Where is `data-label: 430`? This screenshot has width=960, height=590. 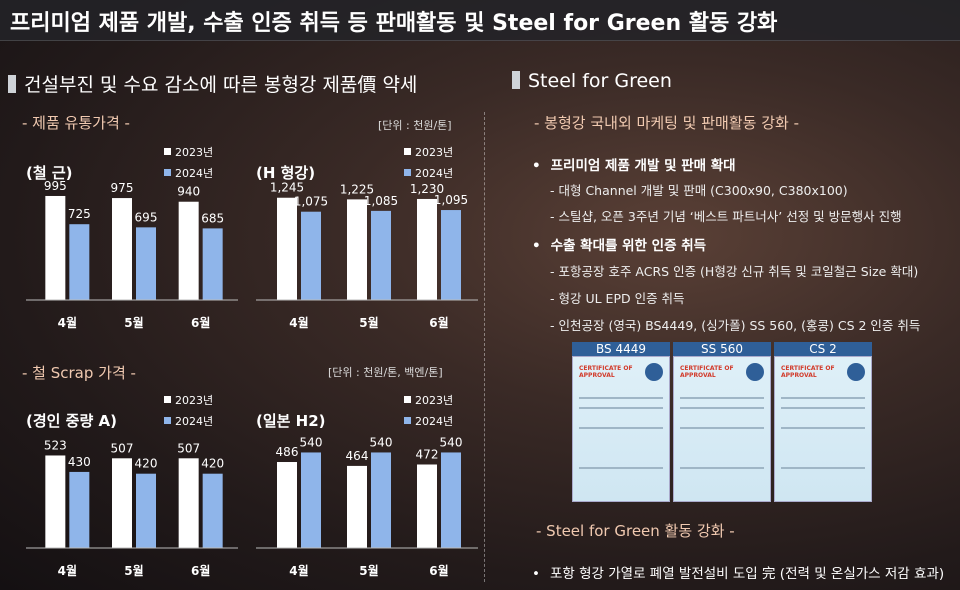 data-label: 430 is located at coordinates (79, 462).